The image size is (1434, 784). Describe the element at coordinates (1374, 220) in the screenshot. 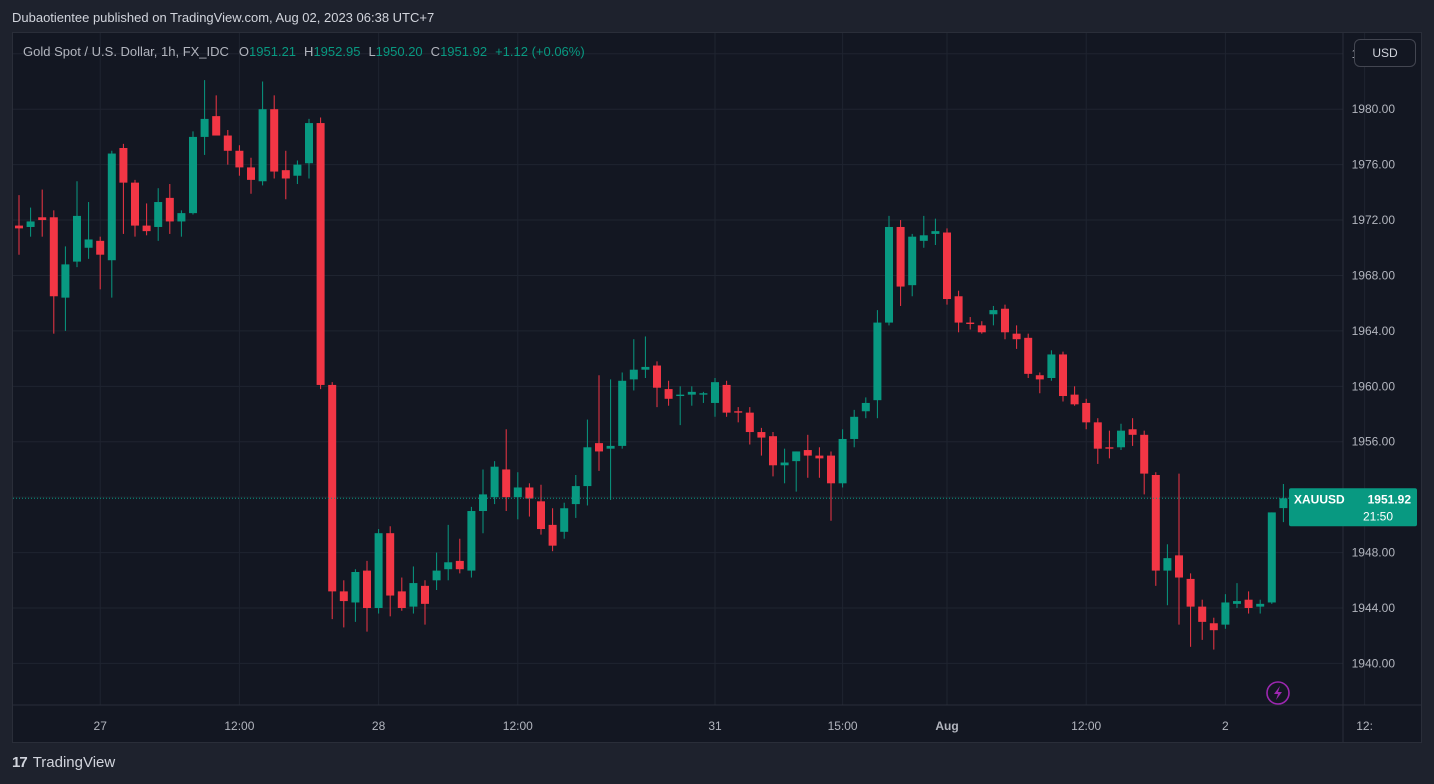

I see `price-tick-label: 1972.00` at that location.